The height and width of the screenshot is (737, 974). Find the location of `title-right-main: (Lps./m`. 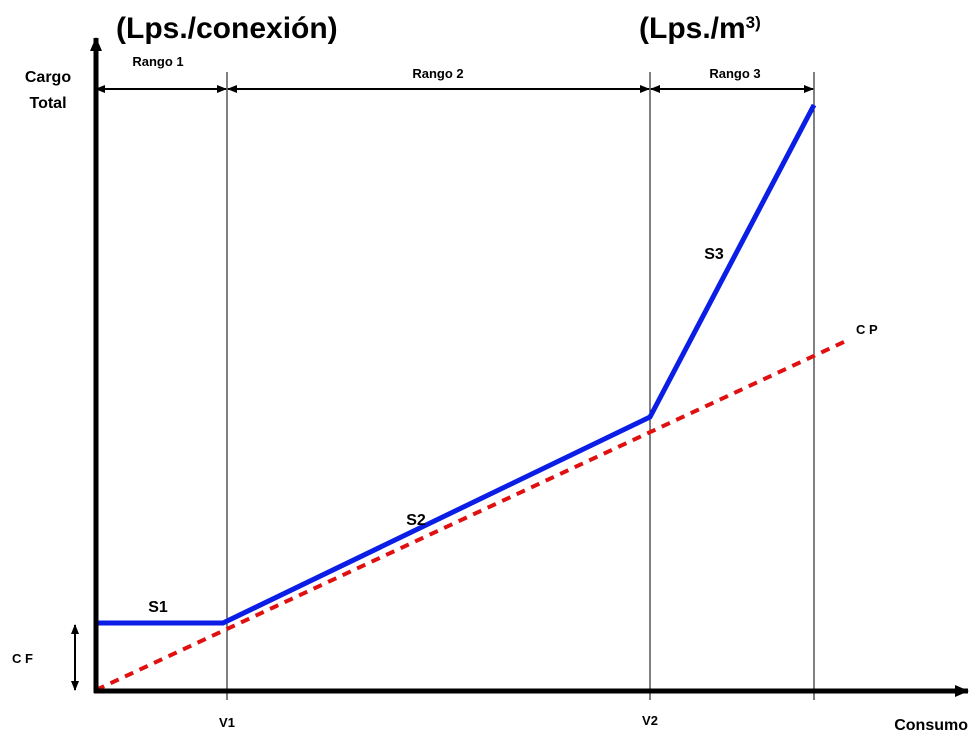

title-right-main: (Lps./m is located at coordinates (692, 28).